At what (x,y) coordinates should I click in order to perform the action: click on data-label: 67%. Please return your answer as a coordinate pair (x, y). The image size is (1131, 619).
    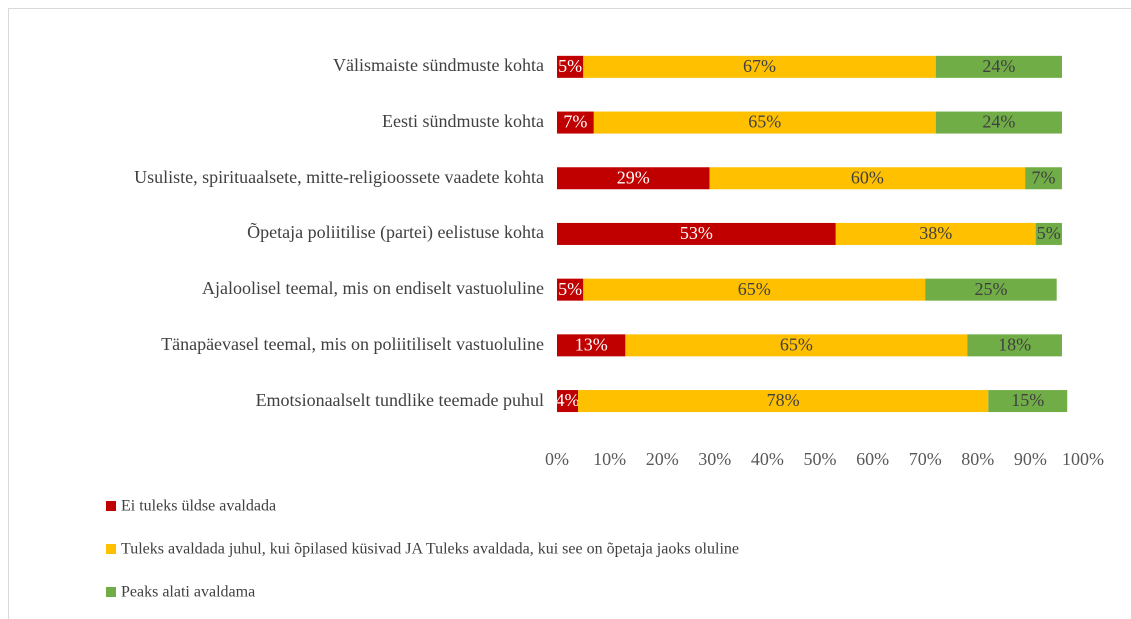
    Looking at the image, I should click on (759, 66).